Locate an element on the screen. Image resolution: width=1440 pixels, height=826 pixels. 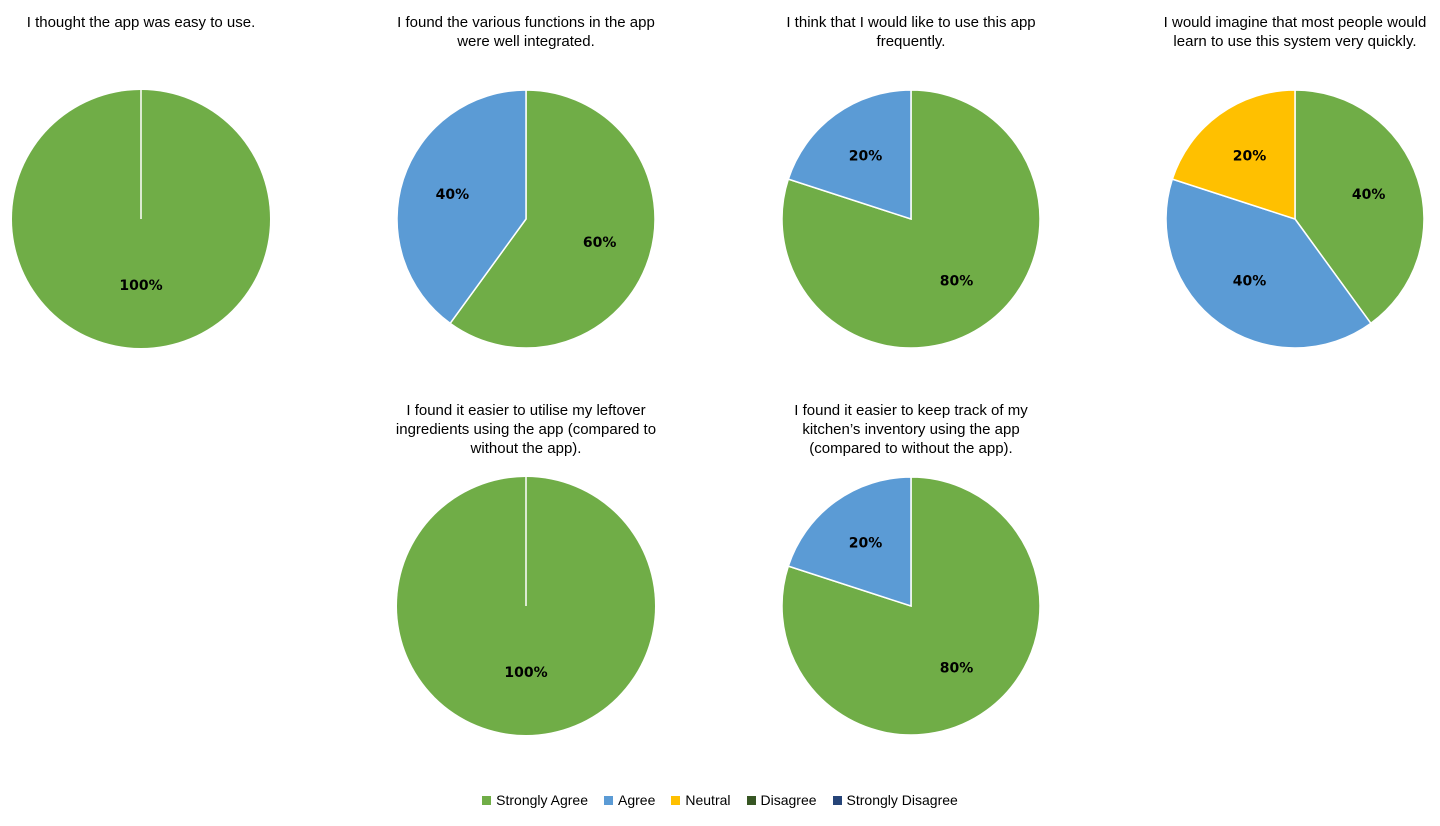
legend-label: Agree is located at coordinates (637, 800).